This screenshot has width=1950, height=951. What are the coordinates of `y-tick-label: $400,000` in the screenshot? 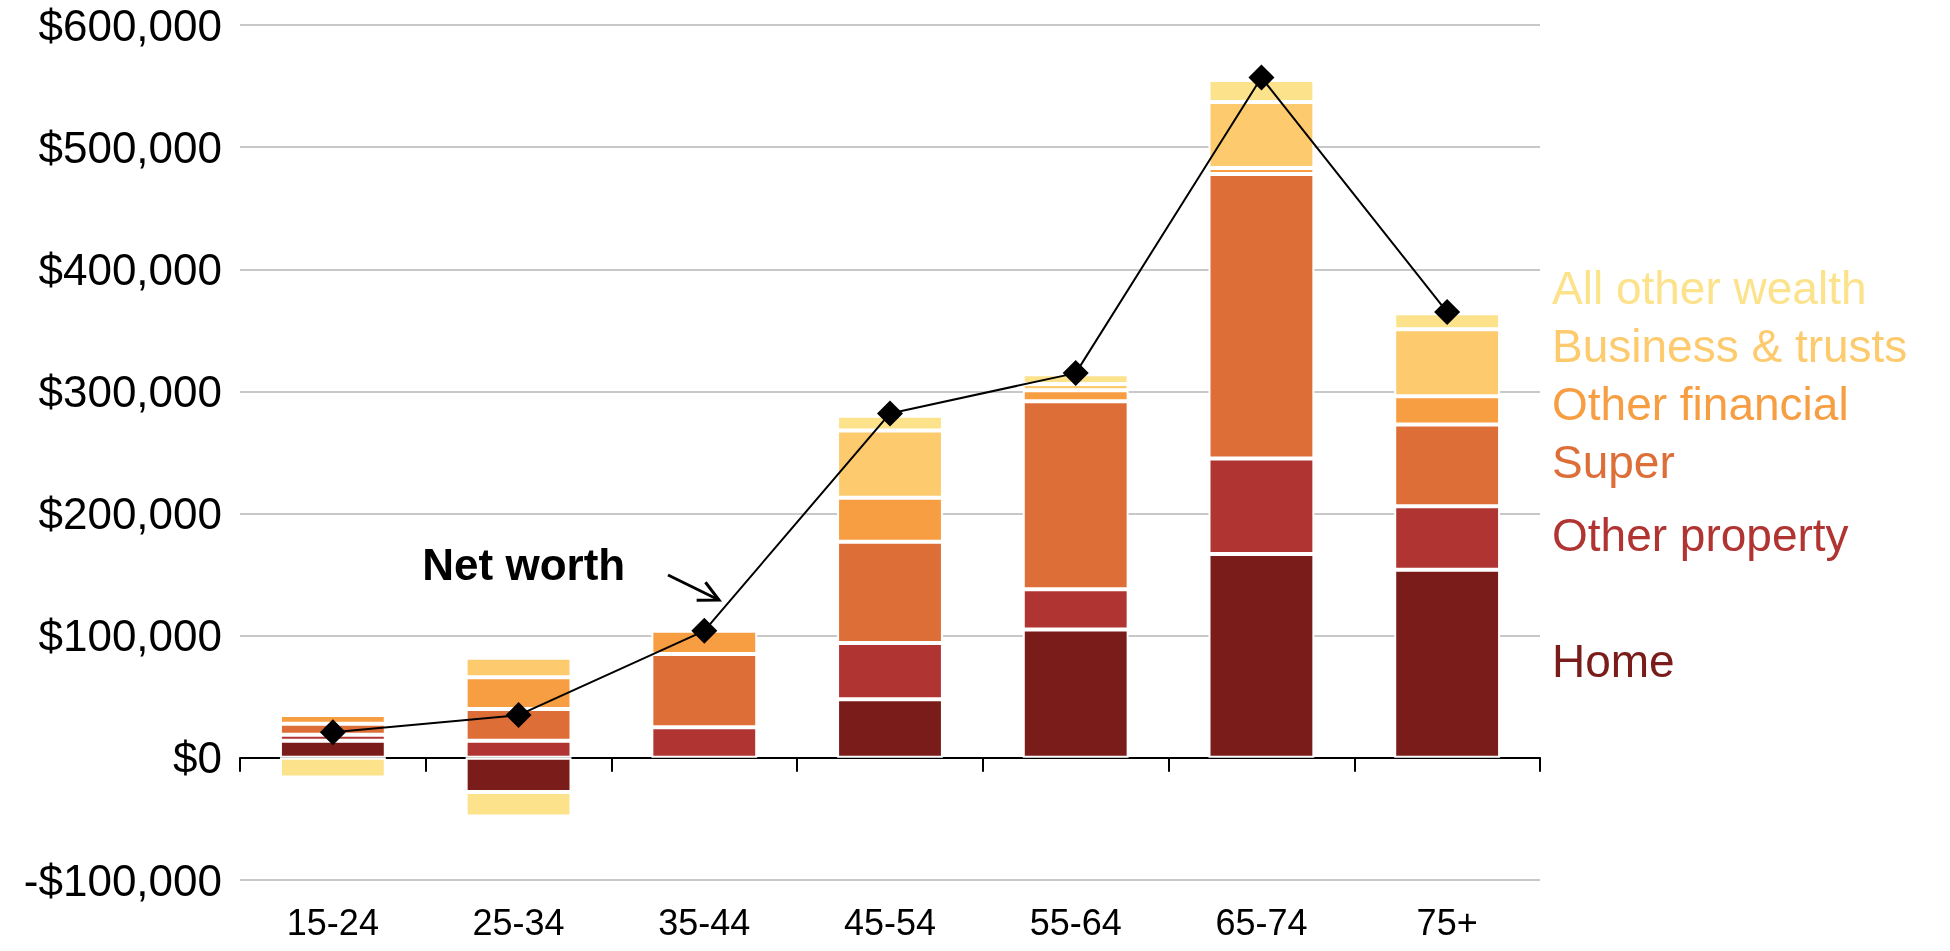 It's located at (130, 269).